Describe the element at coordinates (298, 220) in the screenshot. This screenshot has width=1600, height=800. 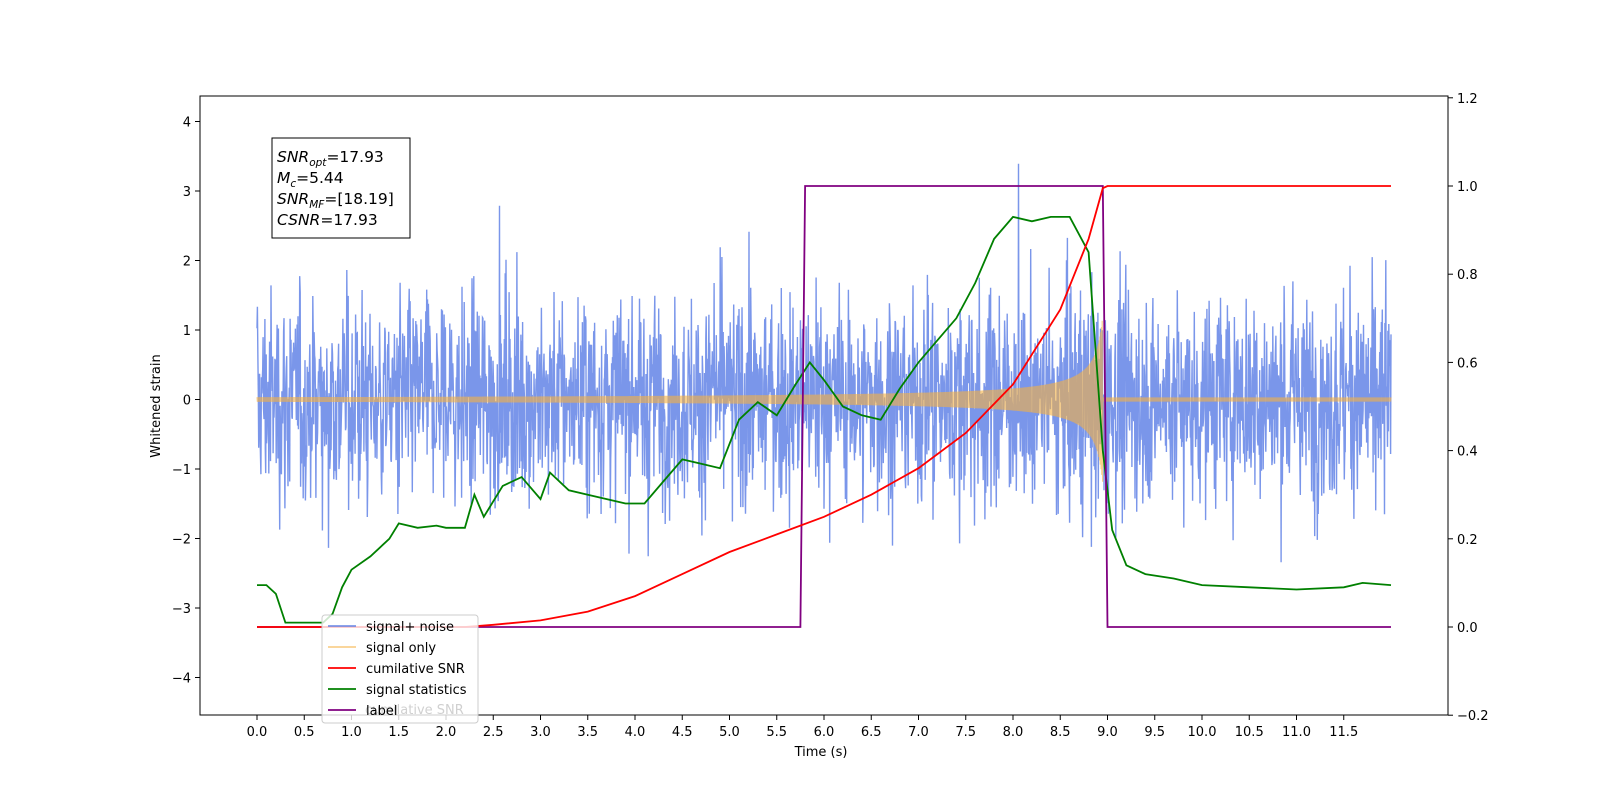
I see `annotation-symbol: CSNR` at that location.